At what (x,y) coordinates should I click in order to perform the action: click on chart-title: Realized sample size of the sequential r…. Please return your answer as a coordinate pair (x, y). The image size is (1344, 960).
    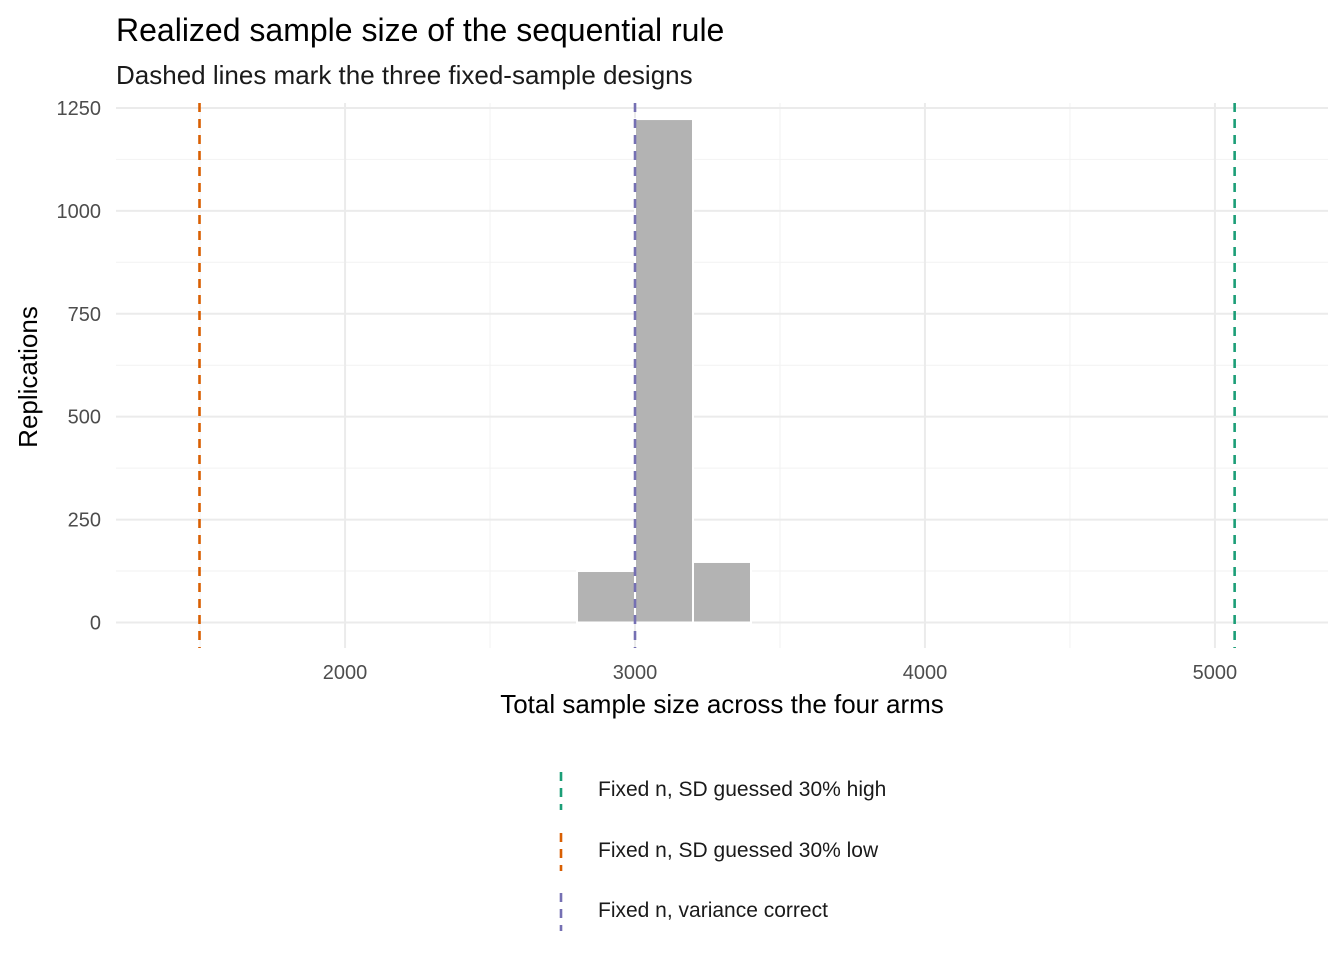
    Looking at the image, I should click on (420, 30).